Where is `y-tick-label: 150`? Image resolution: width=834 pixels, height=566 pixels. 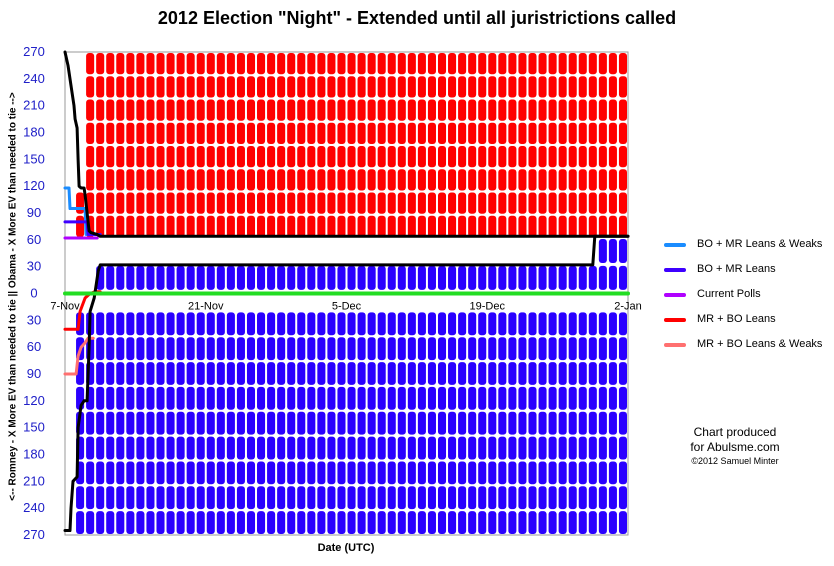
y-tick-label: 150 is located at coordinates (34, 158).